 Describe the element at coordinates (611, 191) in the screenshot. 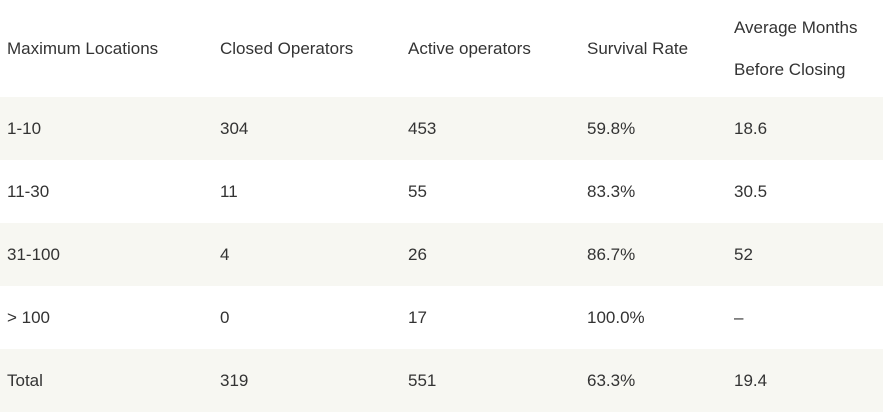

I see `cell-survival-rate: 83.3%` at that location.